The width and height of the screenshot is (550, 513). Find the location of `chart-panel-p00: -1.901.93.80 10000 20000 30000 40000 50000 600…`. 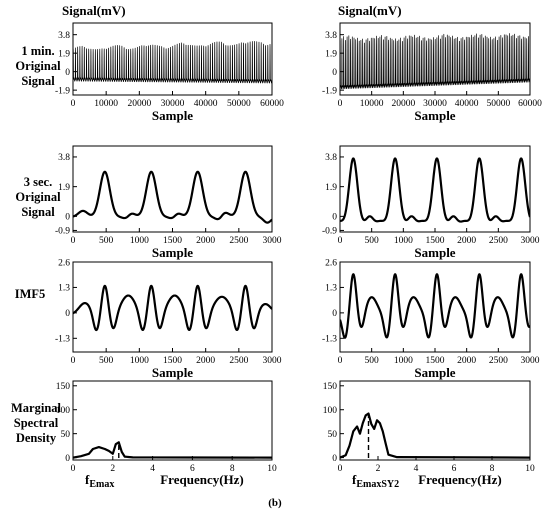

chart-panel-p00: -1.901.93.80 10000 20000 30000 40000 50000 600… is located at coordinates (169, 72).